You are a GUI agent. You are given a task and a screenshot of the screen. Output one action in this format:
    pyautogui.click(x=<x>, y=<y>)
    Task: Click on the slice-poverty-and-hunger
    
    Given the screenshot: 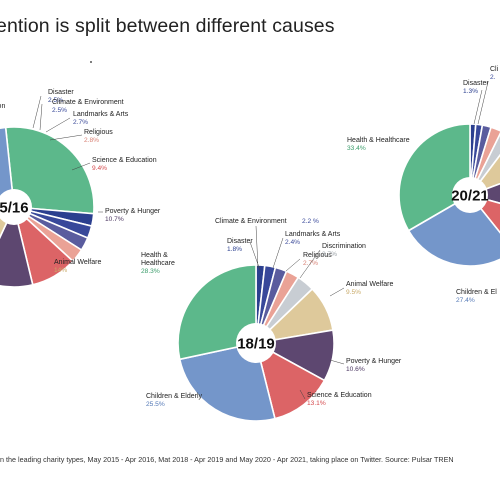 What is the action you would take?
    pyautogui.click(x=17, y=246)
    